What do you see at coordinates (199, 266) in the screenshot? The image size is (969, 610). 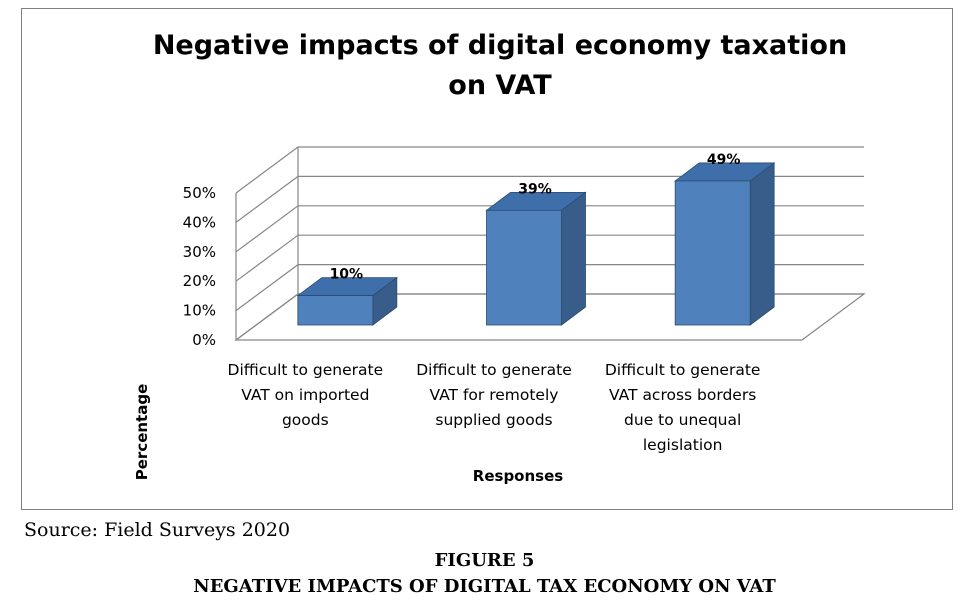 I see `y-tick-labels: 0% 10% 20% 30% 40% 50%` at bounding box center [199, 266].